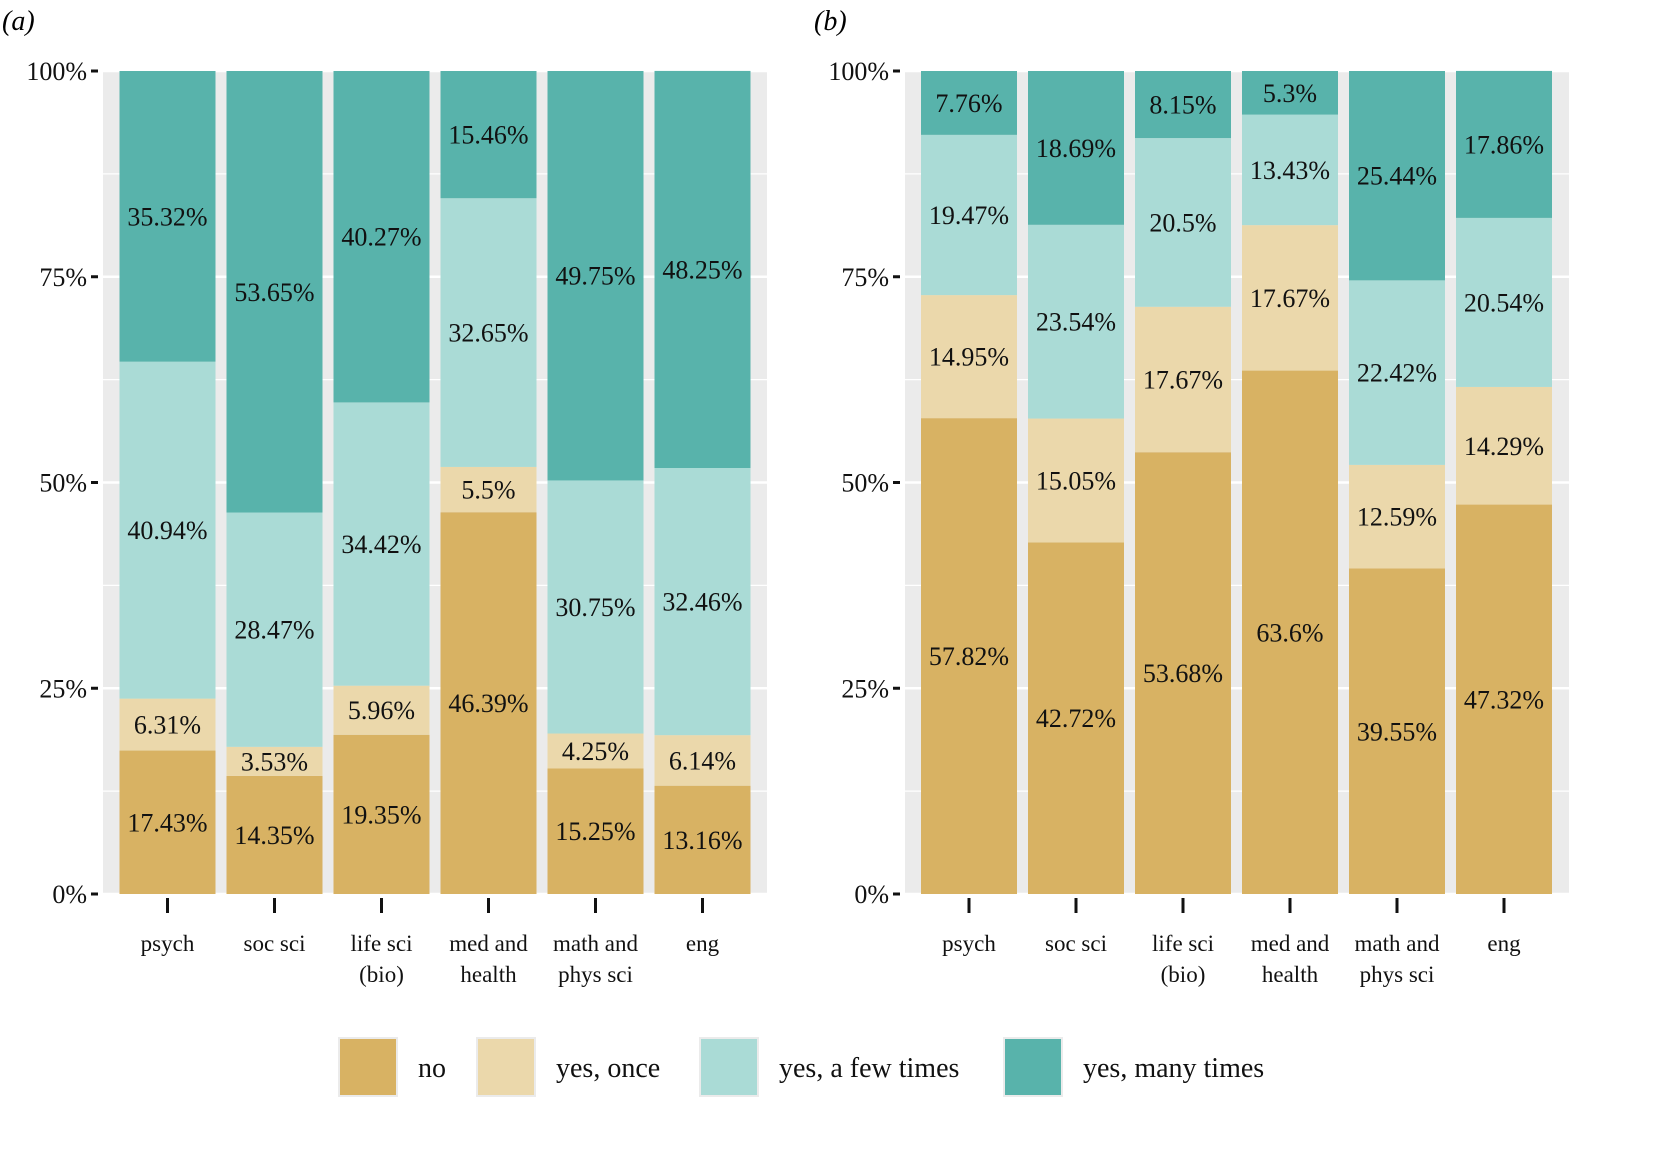  I want to click on bar-value-label: 5.96%, so click(381, 710).